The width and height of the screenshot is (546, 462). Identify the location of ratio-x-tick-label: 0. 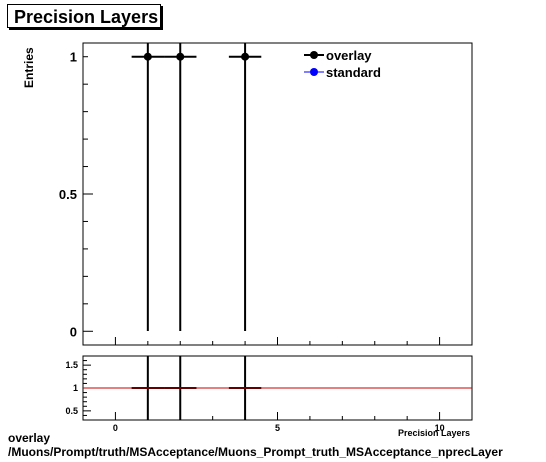
(115, 428).